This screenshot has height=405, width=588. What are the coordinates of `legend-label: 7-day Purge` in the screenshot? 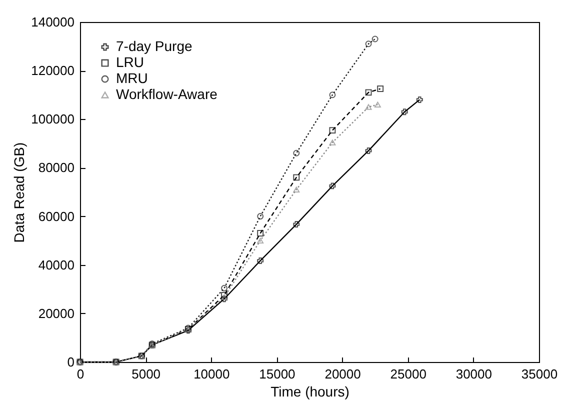 It's located at (154, 46).